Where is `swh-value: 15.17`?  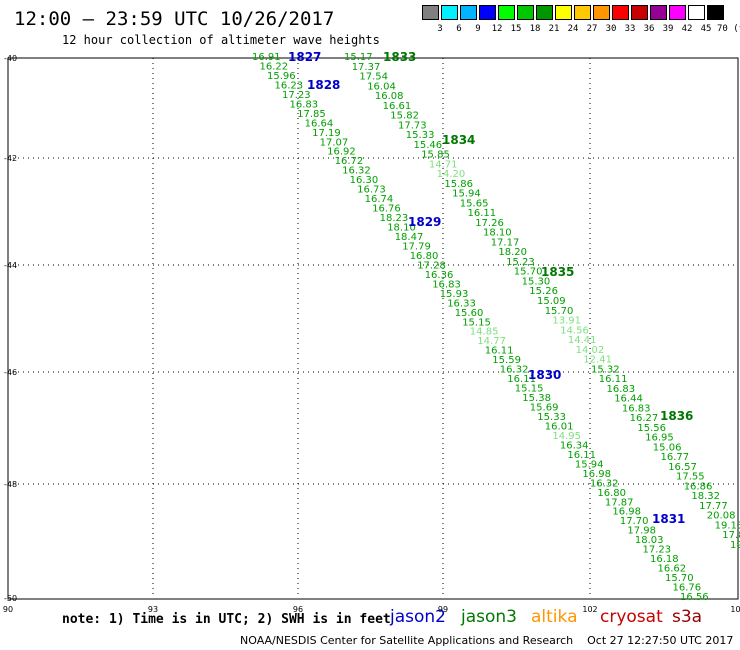 swh-value: 15.17 is located at coordinates (358, 57).